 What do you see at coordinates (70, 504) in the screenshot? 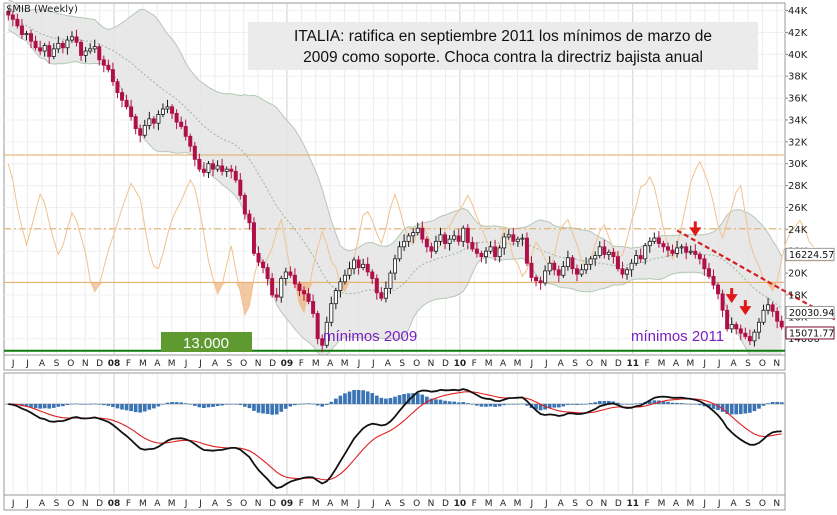
I see `month-tick-label: O` at bounding box center [70, 504].